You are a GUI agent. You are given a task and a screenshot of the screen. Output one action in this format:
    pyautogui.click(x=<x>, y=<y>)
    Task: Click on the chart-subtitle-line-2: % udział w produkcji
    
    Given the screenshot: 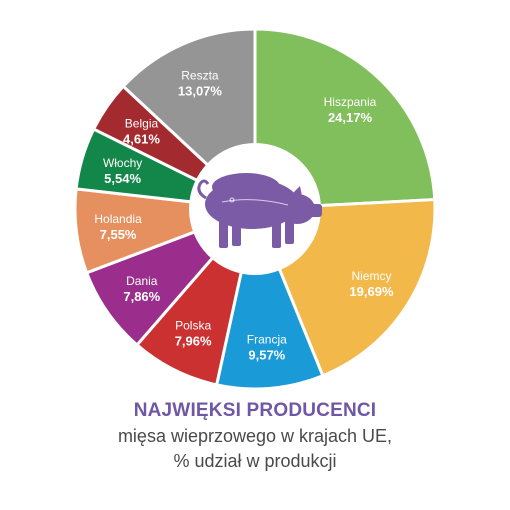 What is the action you would take?
    pyautogui.click(x=255, y=461)
    